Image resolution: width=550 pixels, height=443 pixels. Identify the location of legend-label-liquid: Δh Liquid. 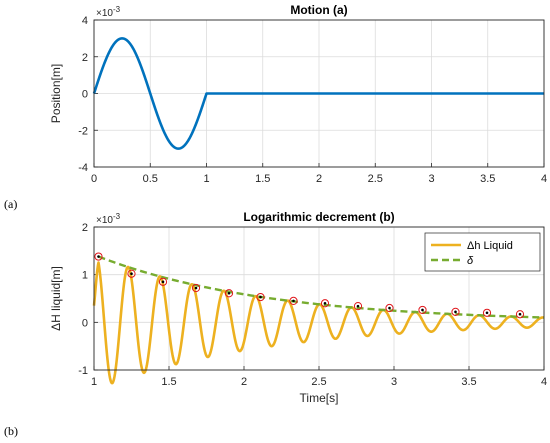
(490, 246).